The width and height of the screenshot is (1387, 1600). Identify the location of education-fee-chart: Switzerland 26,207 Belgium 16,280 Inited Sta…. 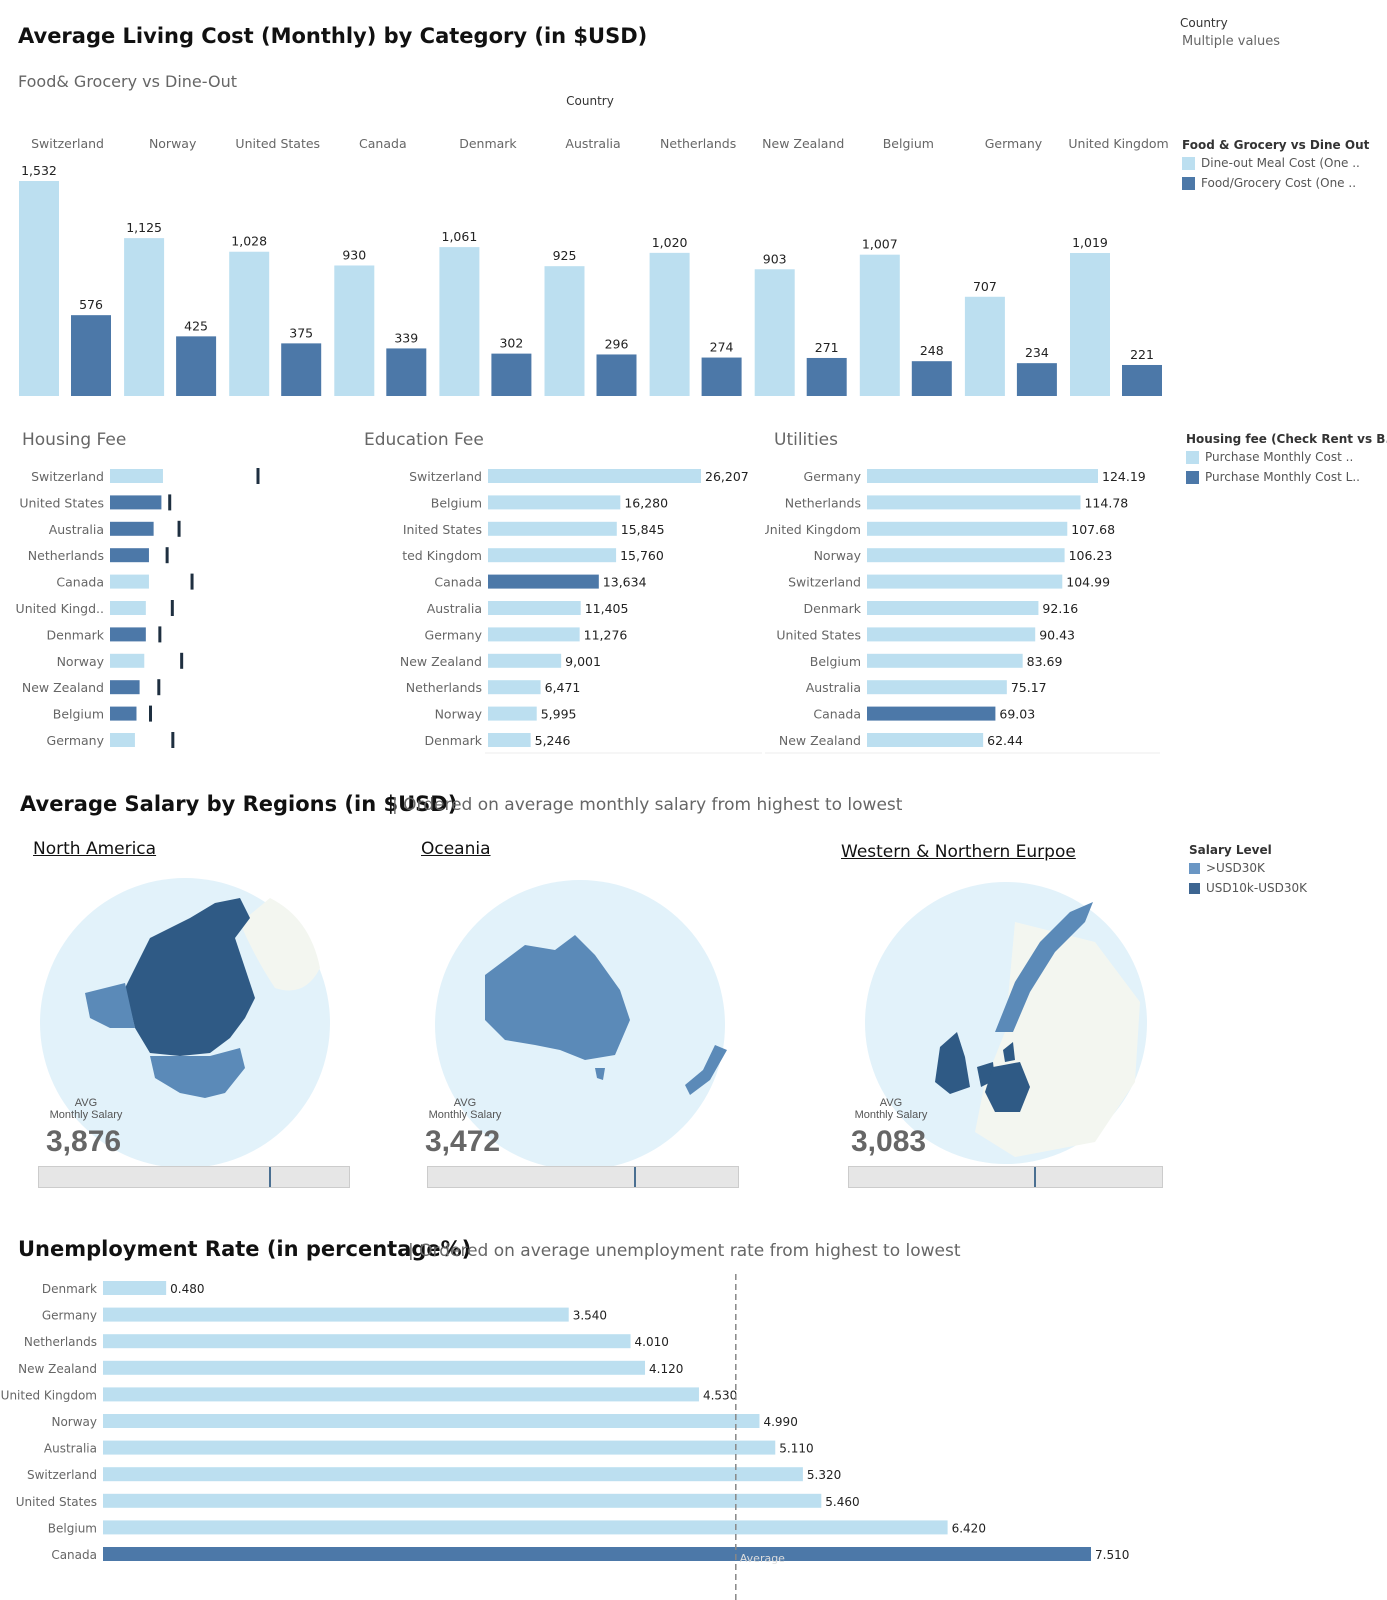
(581, 611).